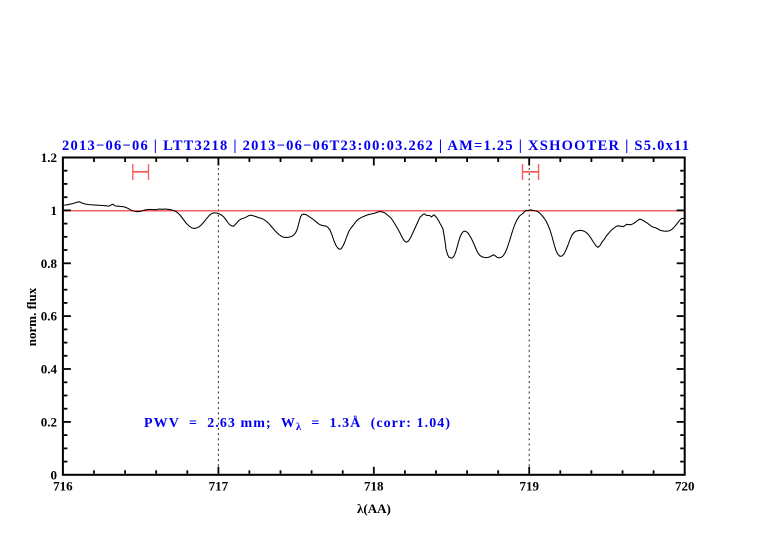 The height and width of the screenshot is (542, 782). I want to click on svg-text: 0.2, so click(49, 421).